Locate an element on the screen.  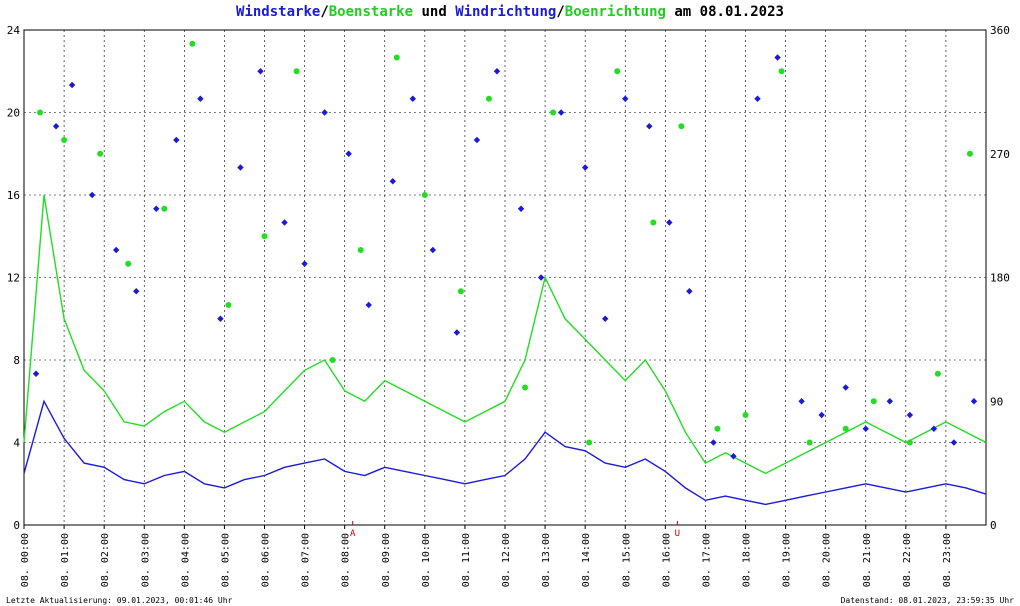
x-tick-label: 08. 15:00 is located at coordinates (626, 560).